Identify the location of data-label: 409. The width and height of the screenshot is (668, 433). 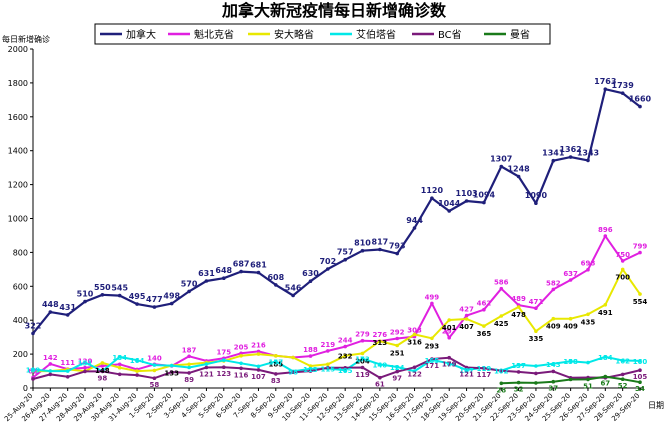
(570, 327).